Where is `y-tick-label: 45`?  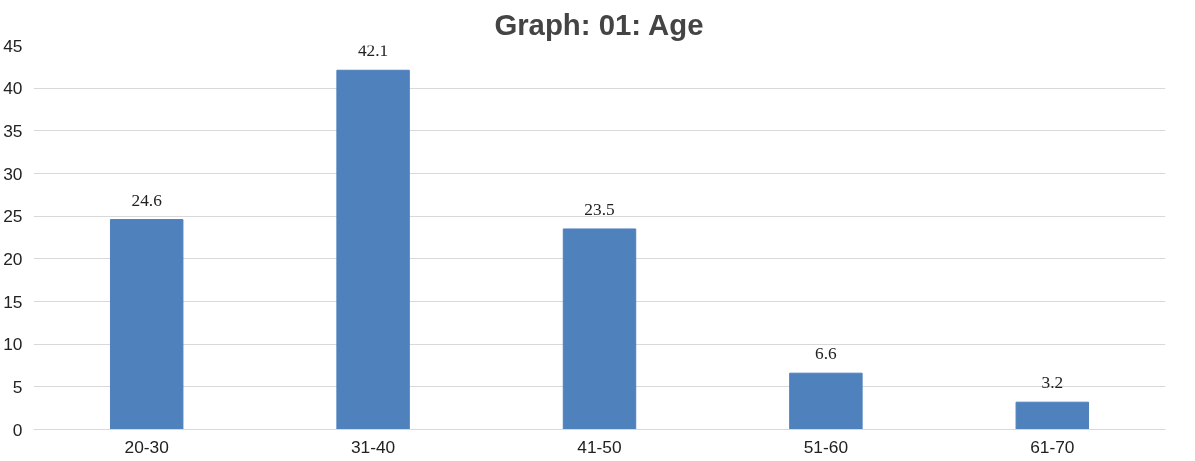
y-tick-label: 45 is located at coordinates (13, 45).